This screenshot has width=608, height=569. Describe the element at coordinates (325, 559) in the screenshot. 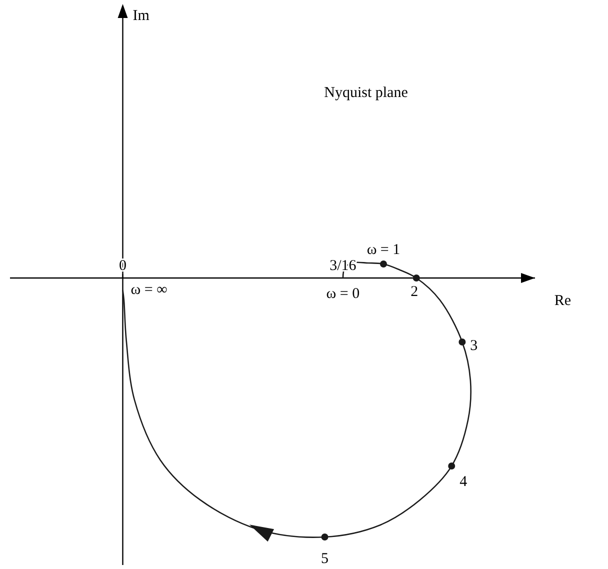

I see `annotation: 5` at that location.